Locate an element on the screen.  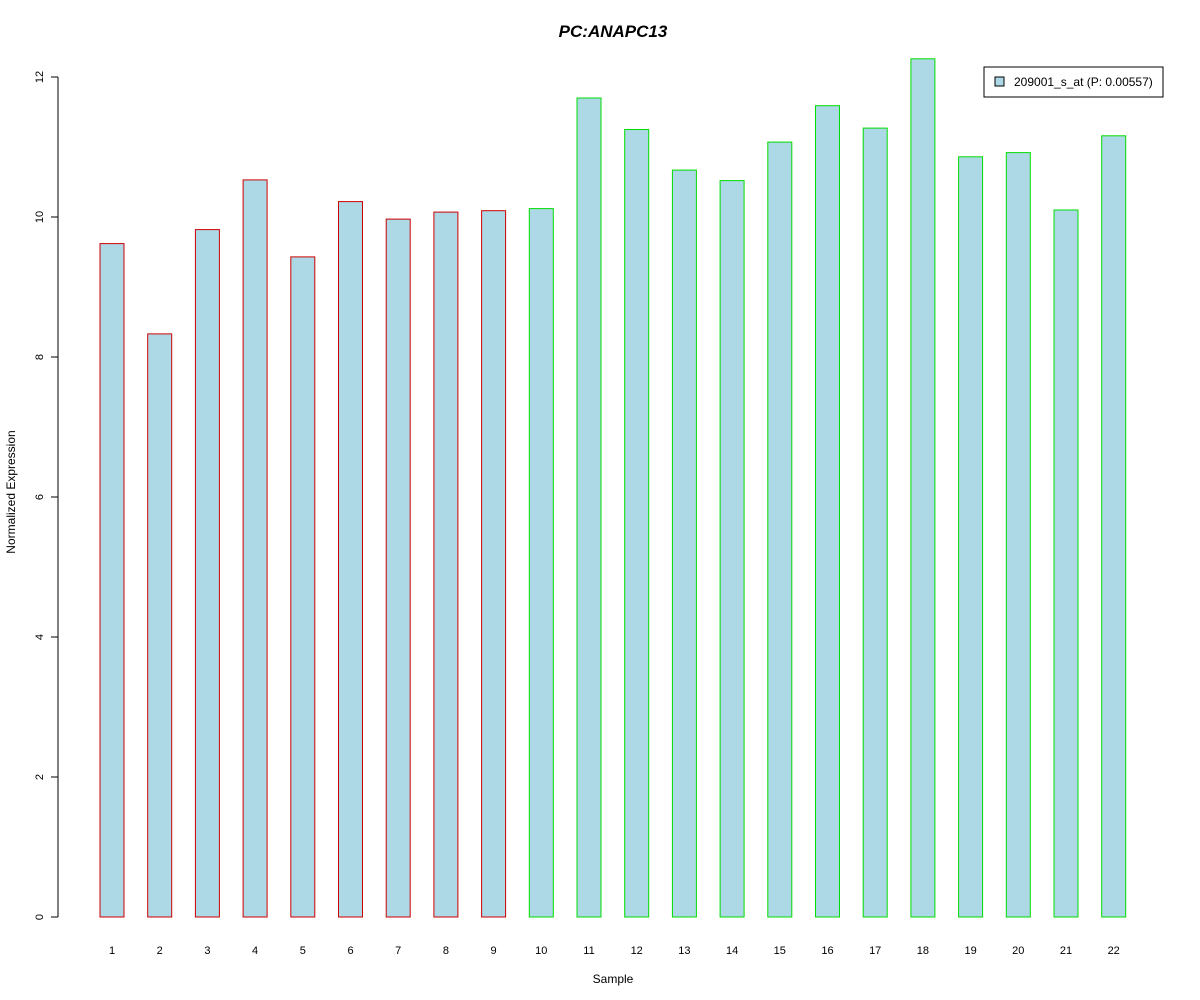
x-tick-label: 19 is located at coordinates (970, 951).